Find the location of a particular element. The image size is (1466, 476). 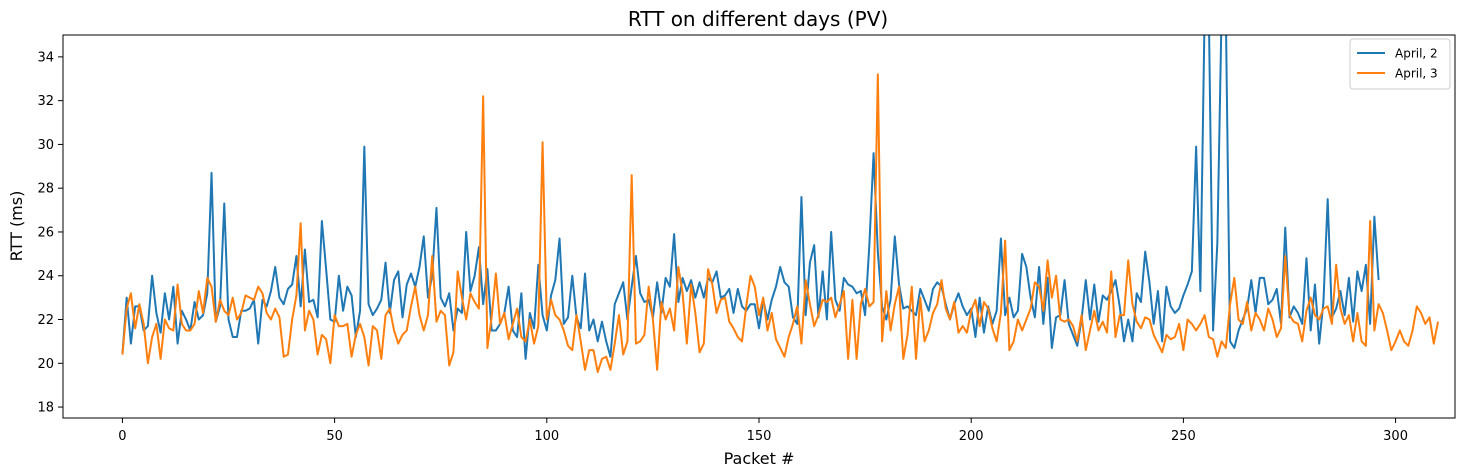

y-tick-label: 32 is located at coordinates (45, 101).